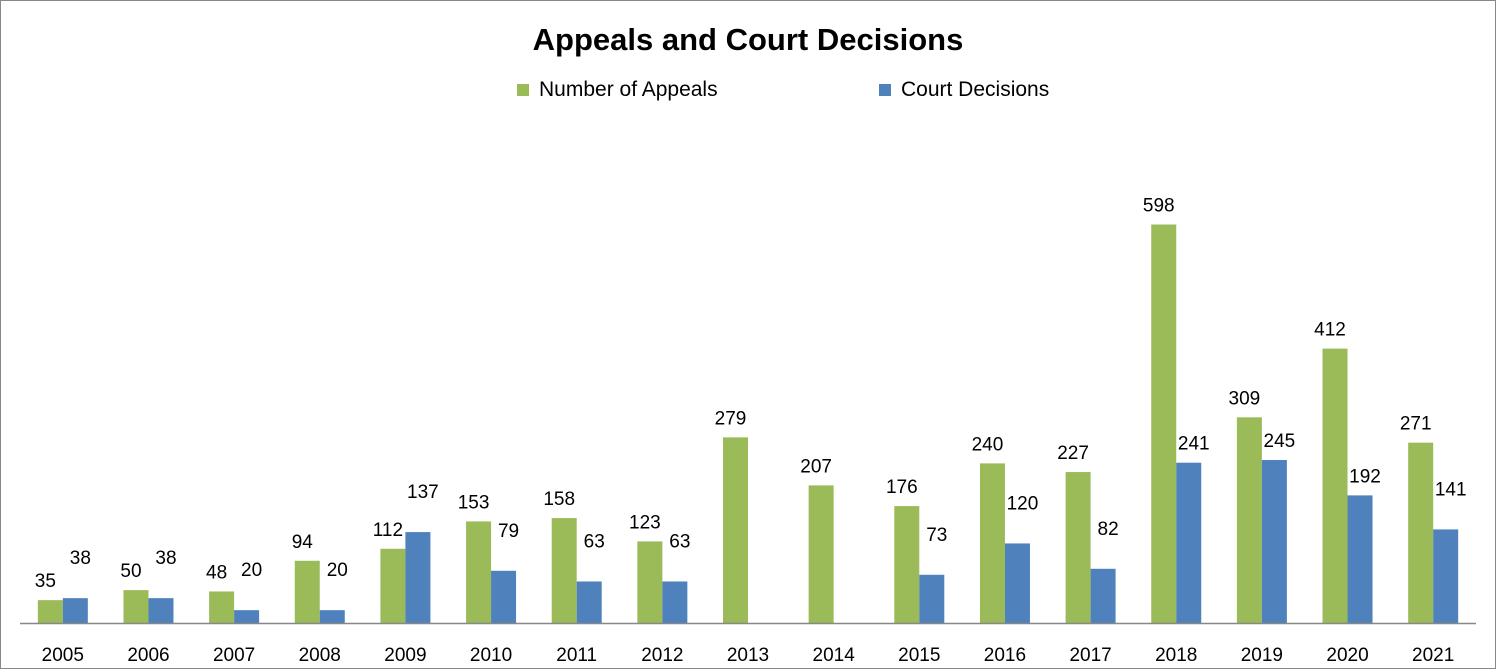 This screenshot has width=1496, height=669. Describe the element at coordinates (1262, 655) in the screenshot. I see `x-tick-label: 2019` at that location.